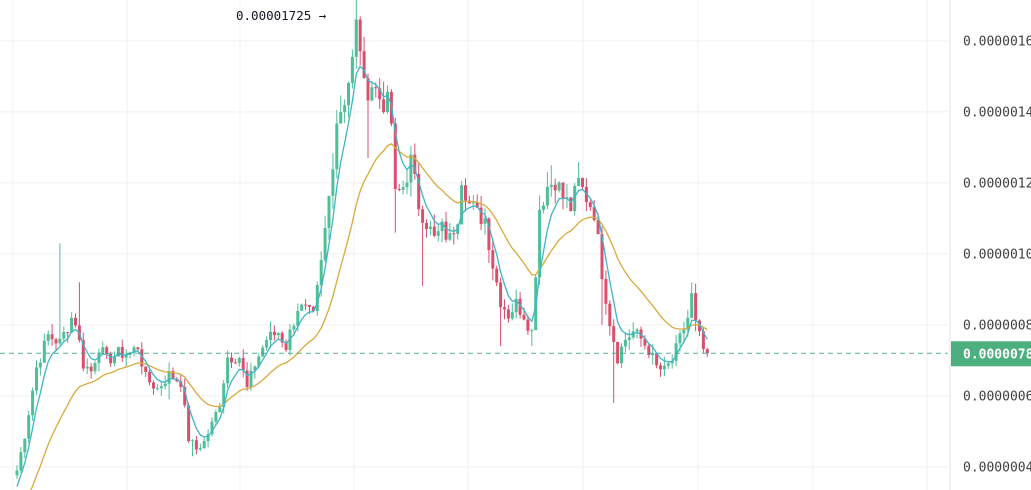 This screenshot has height=490, width=1031. I want to click on annotations: 0.00001725 →, so click(281, 15).